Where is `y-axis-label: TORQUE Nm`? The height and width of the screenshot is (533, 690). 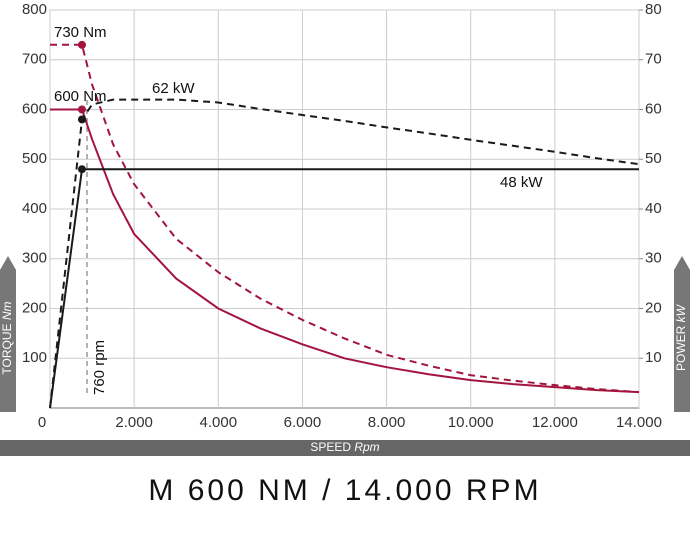 y-axis-label: TORQUE Nm is located at coordinates (7, 337).